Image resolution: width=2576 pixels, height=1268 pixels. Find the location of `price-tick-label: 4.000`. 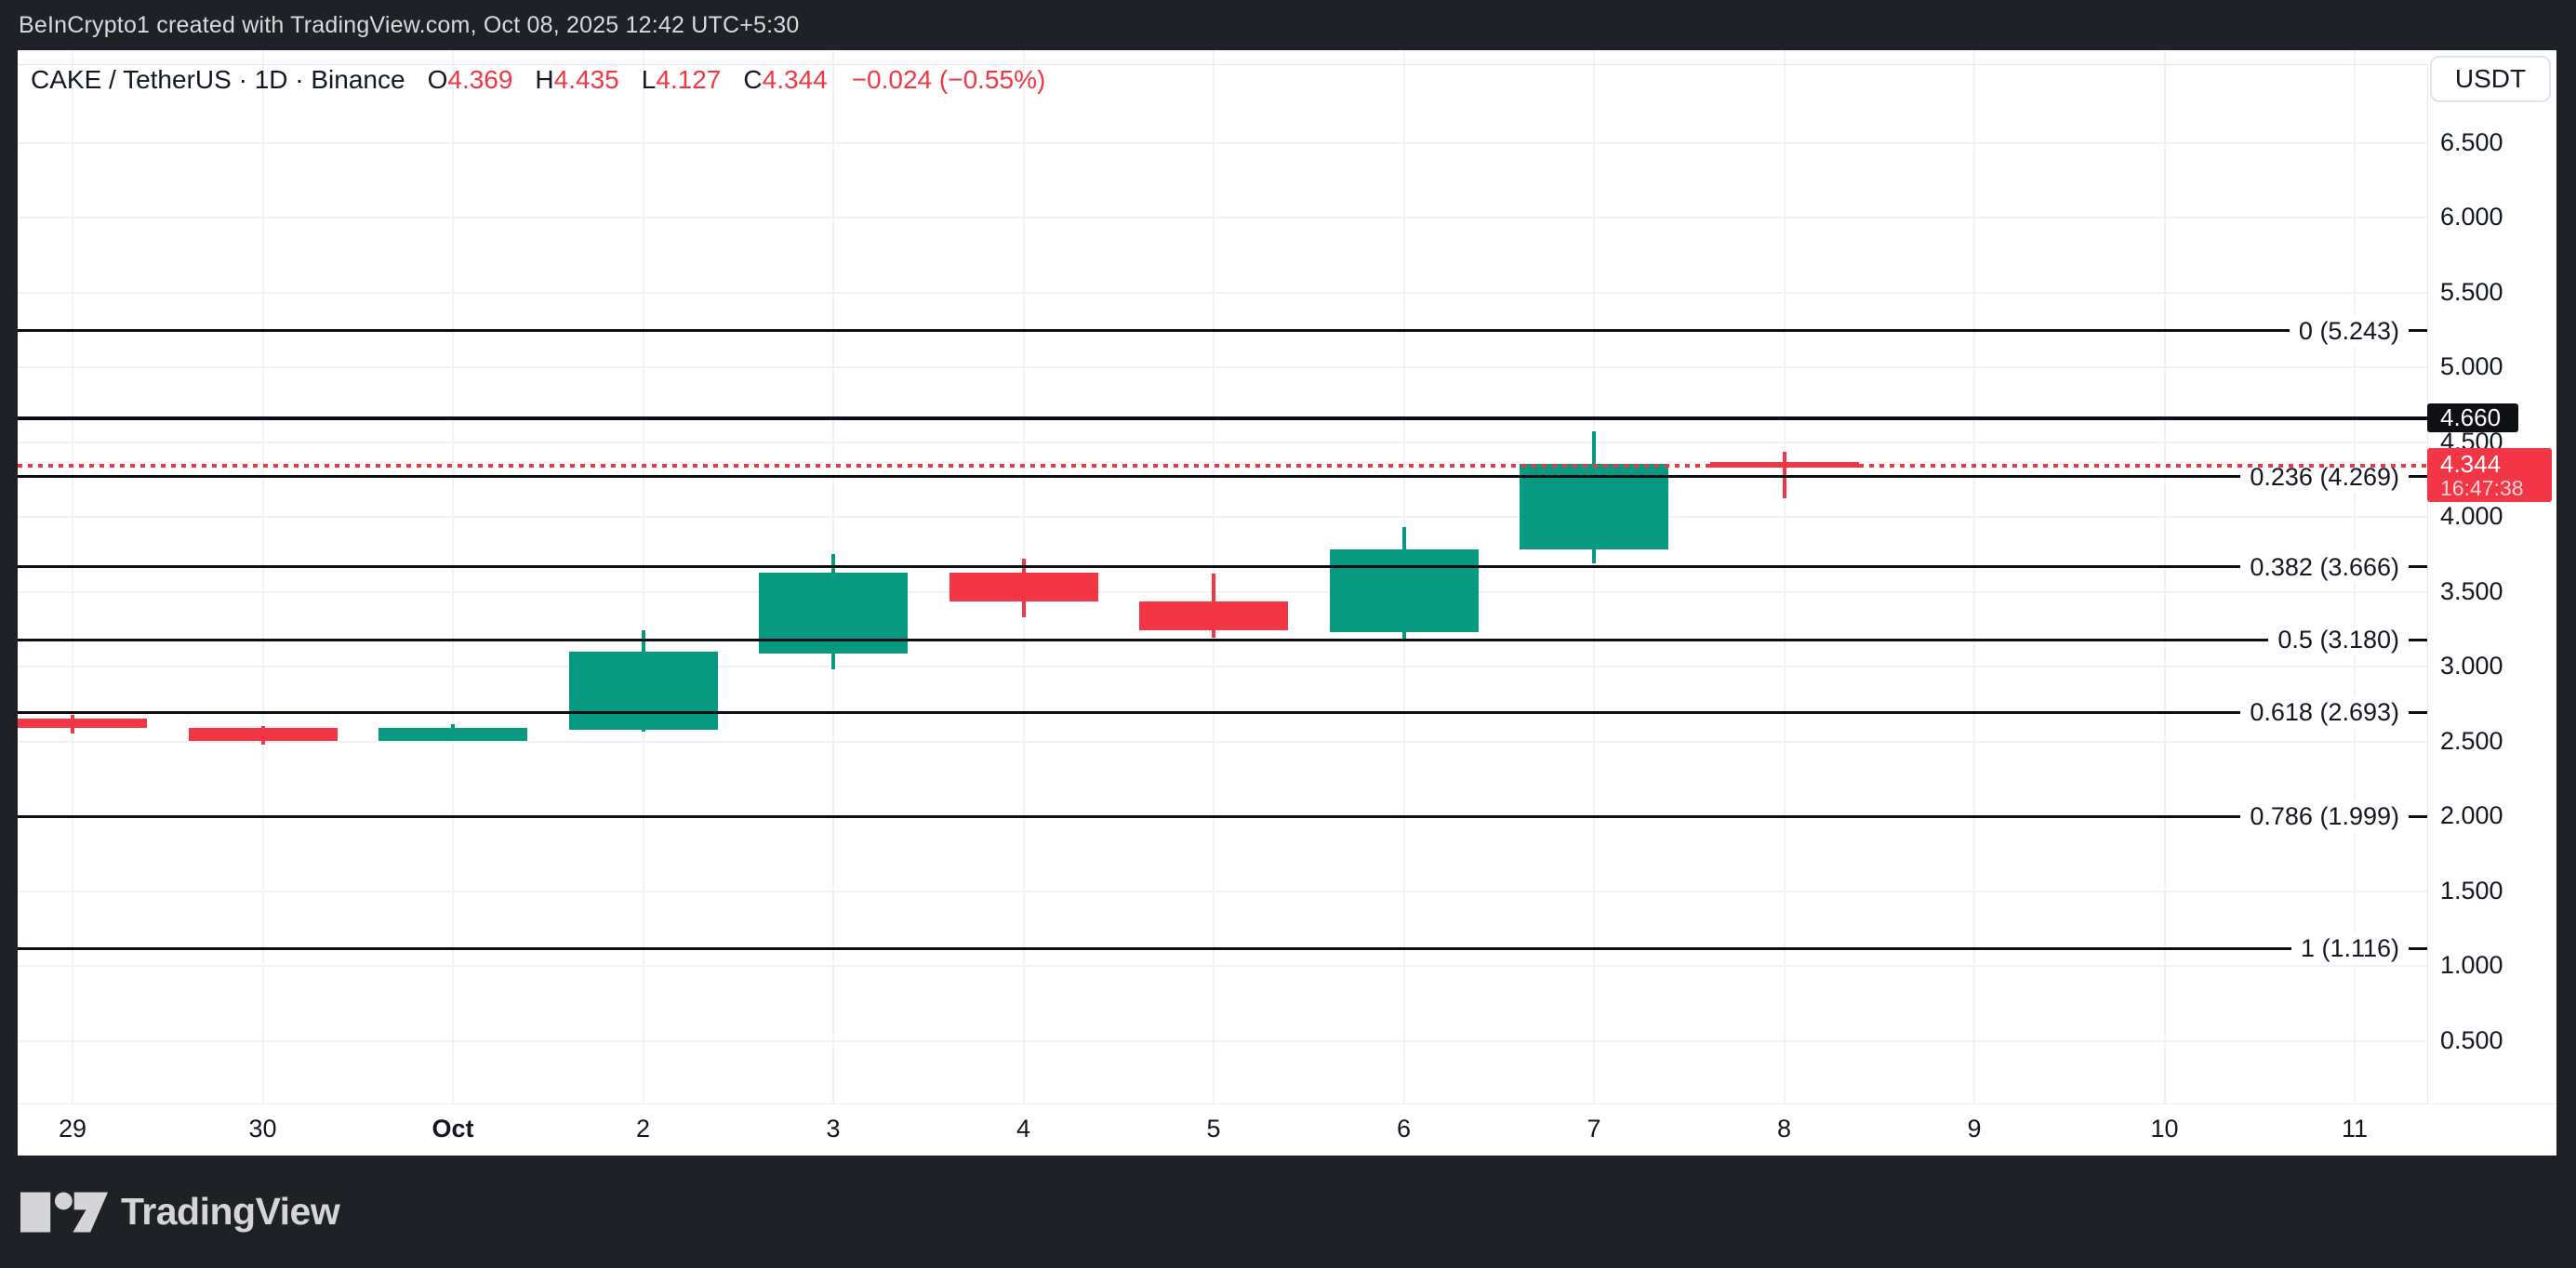

price-tick-label: 4.000 is located at coordinates (2471, 516).